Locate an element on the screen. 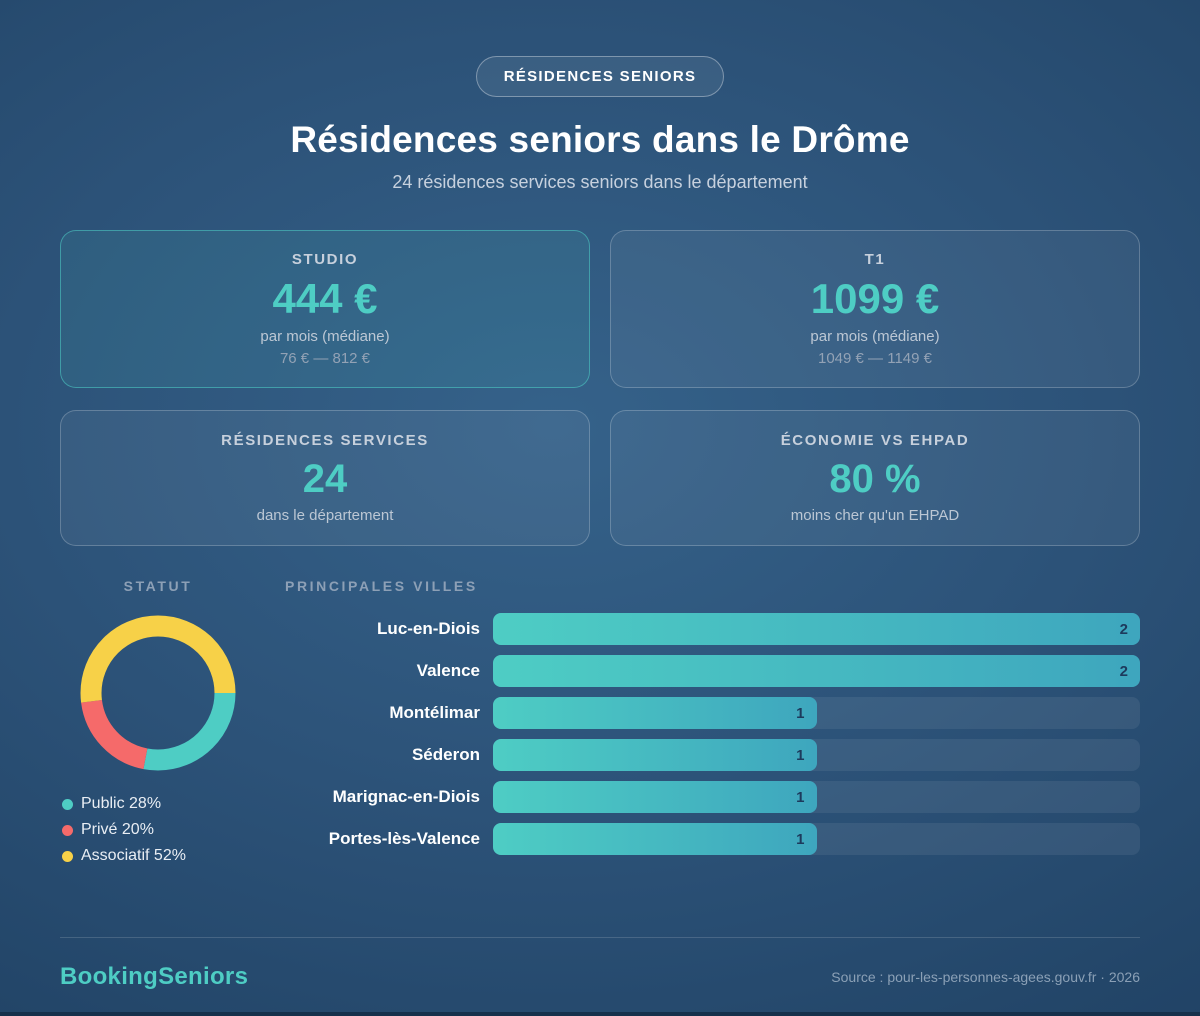  legend-item-associatif: Associatif 52% is located at coordinates (173, 856).